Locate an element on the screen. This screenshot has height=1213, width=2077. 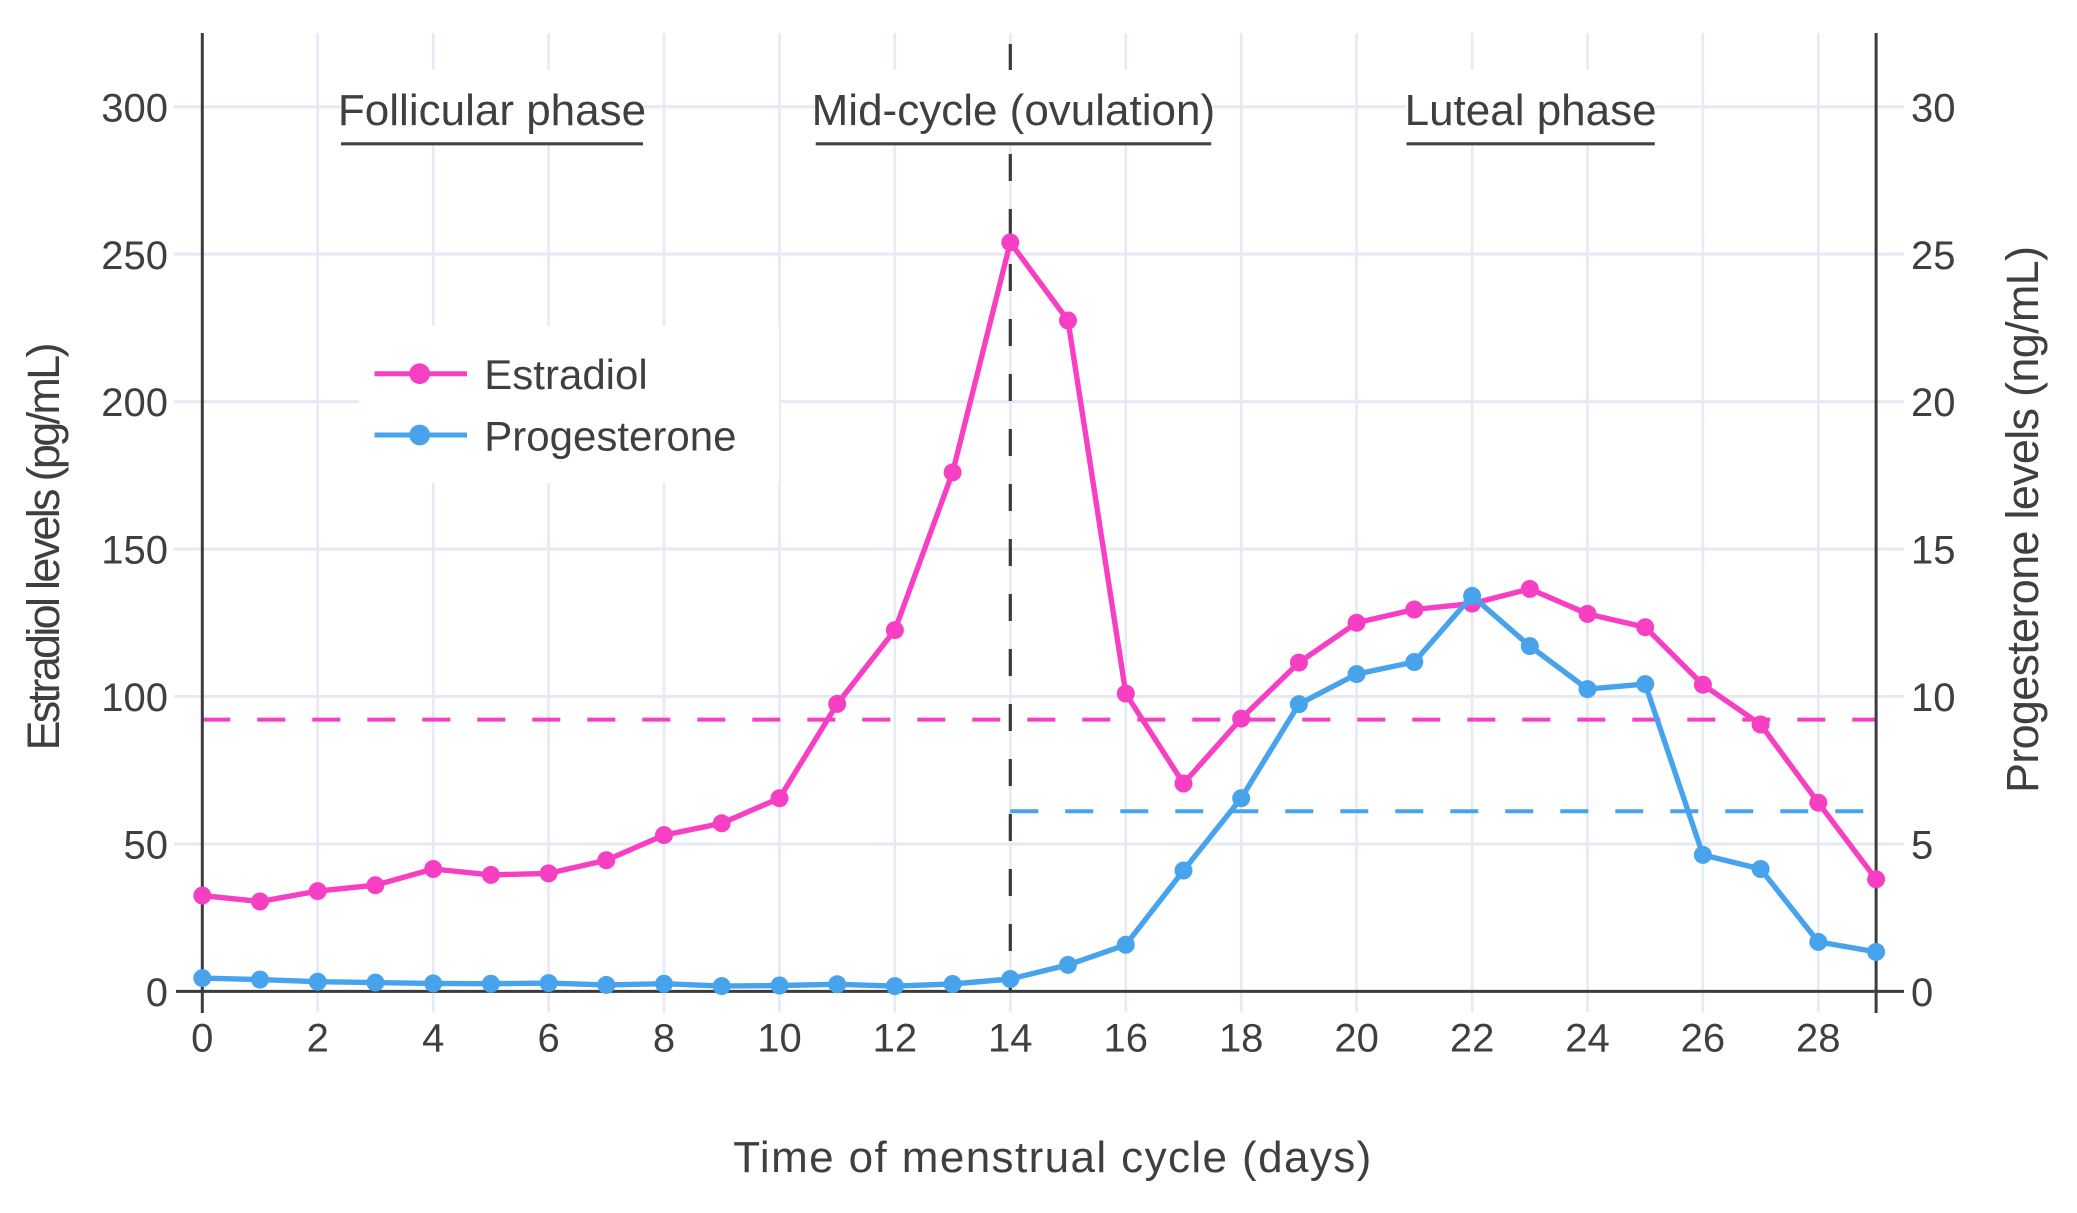
svg-text: Estradiol is located at coordinates (565, 374).